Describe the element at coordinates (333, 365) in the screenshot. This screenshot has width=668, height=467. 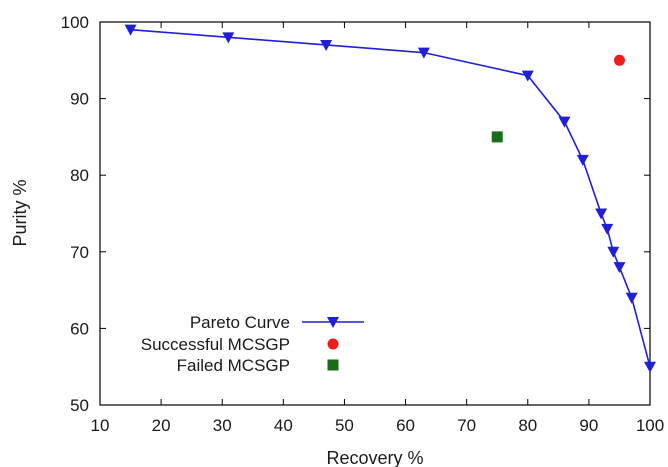
I see `legend-marker-failed-mcsgp` at that location.